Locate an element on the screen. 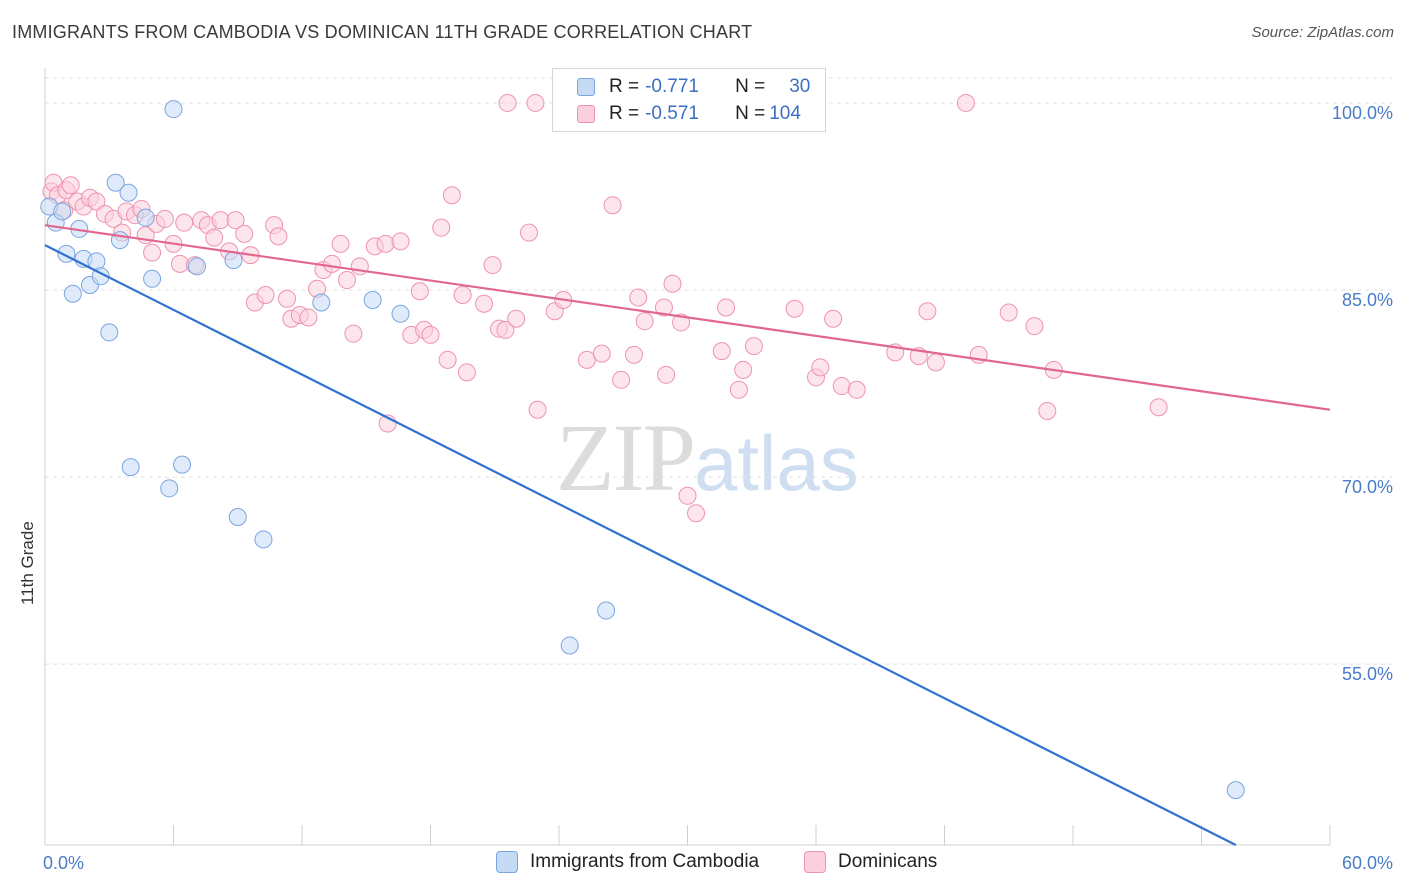  legend-label-dominicans: Dominicans is located at coordinates (888, 861).